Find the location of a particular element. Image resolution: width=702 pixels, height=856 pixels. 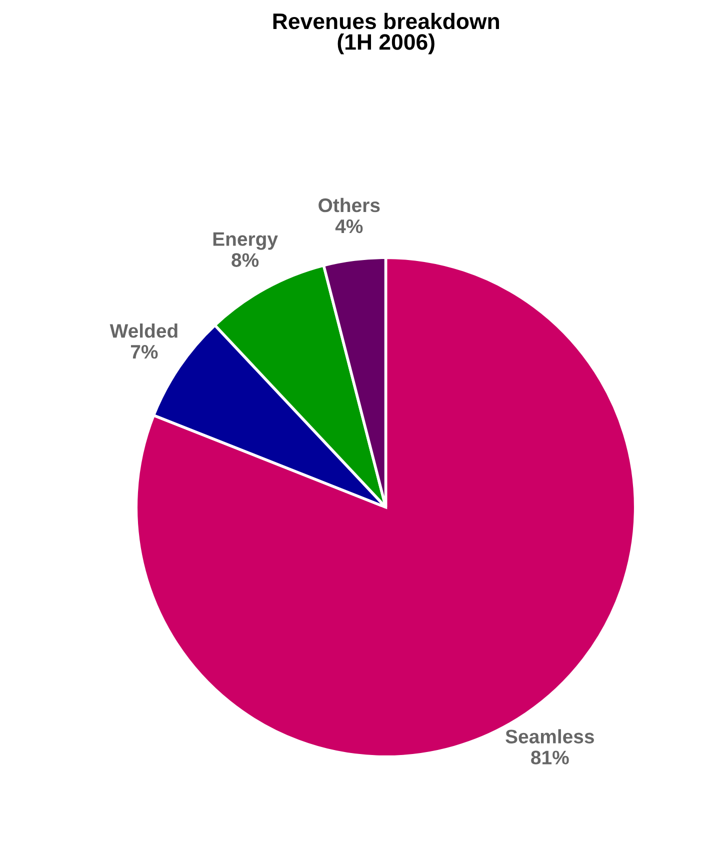

chart-title: Revenues breakdown (1H 2006) is located at coordinates (386, 33).